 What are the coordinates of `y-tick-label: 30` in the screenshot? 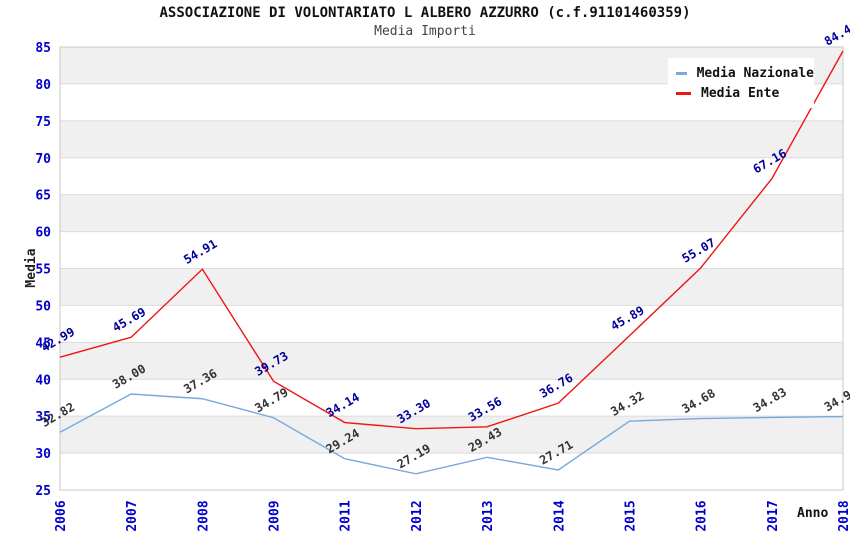 It's located at (43, 454).